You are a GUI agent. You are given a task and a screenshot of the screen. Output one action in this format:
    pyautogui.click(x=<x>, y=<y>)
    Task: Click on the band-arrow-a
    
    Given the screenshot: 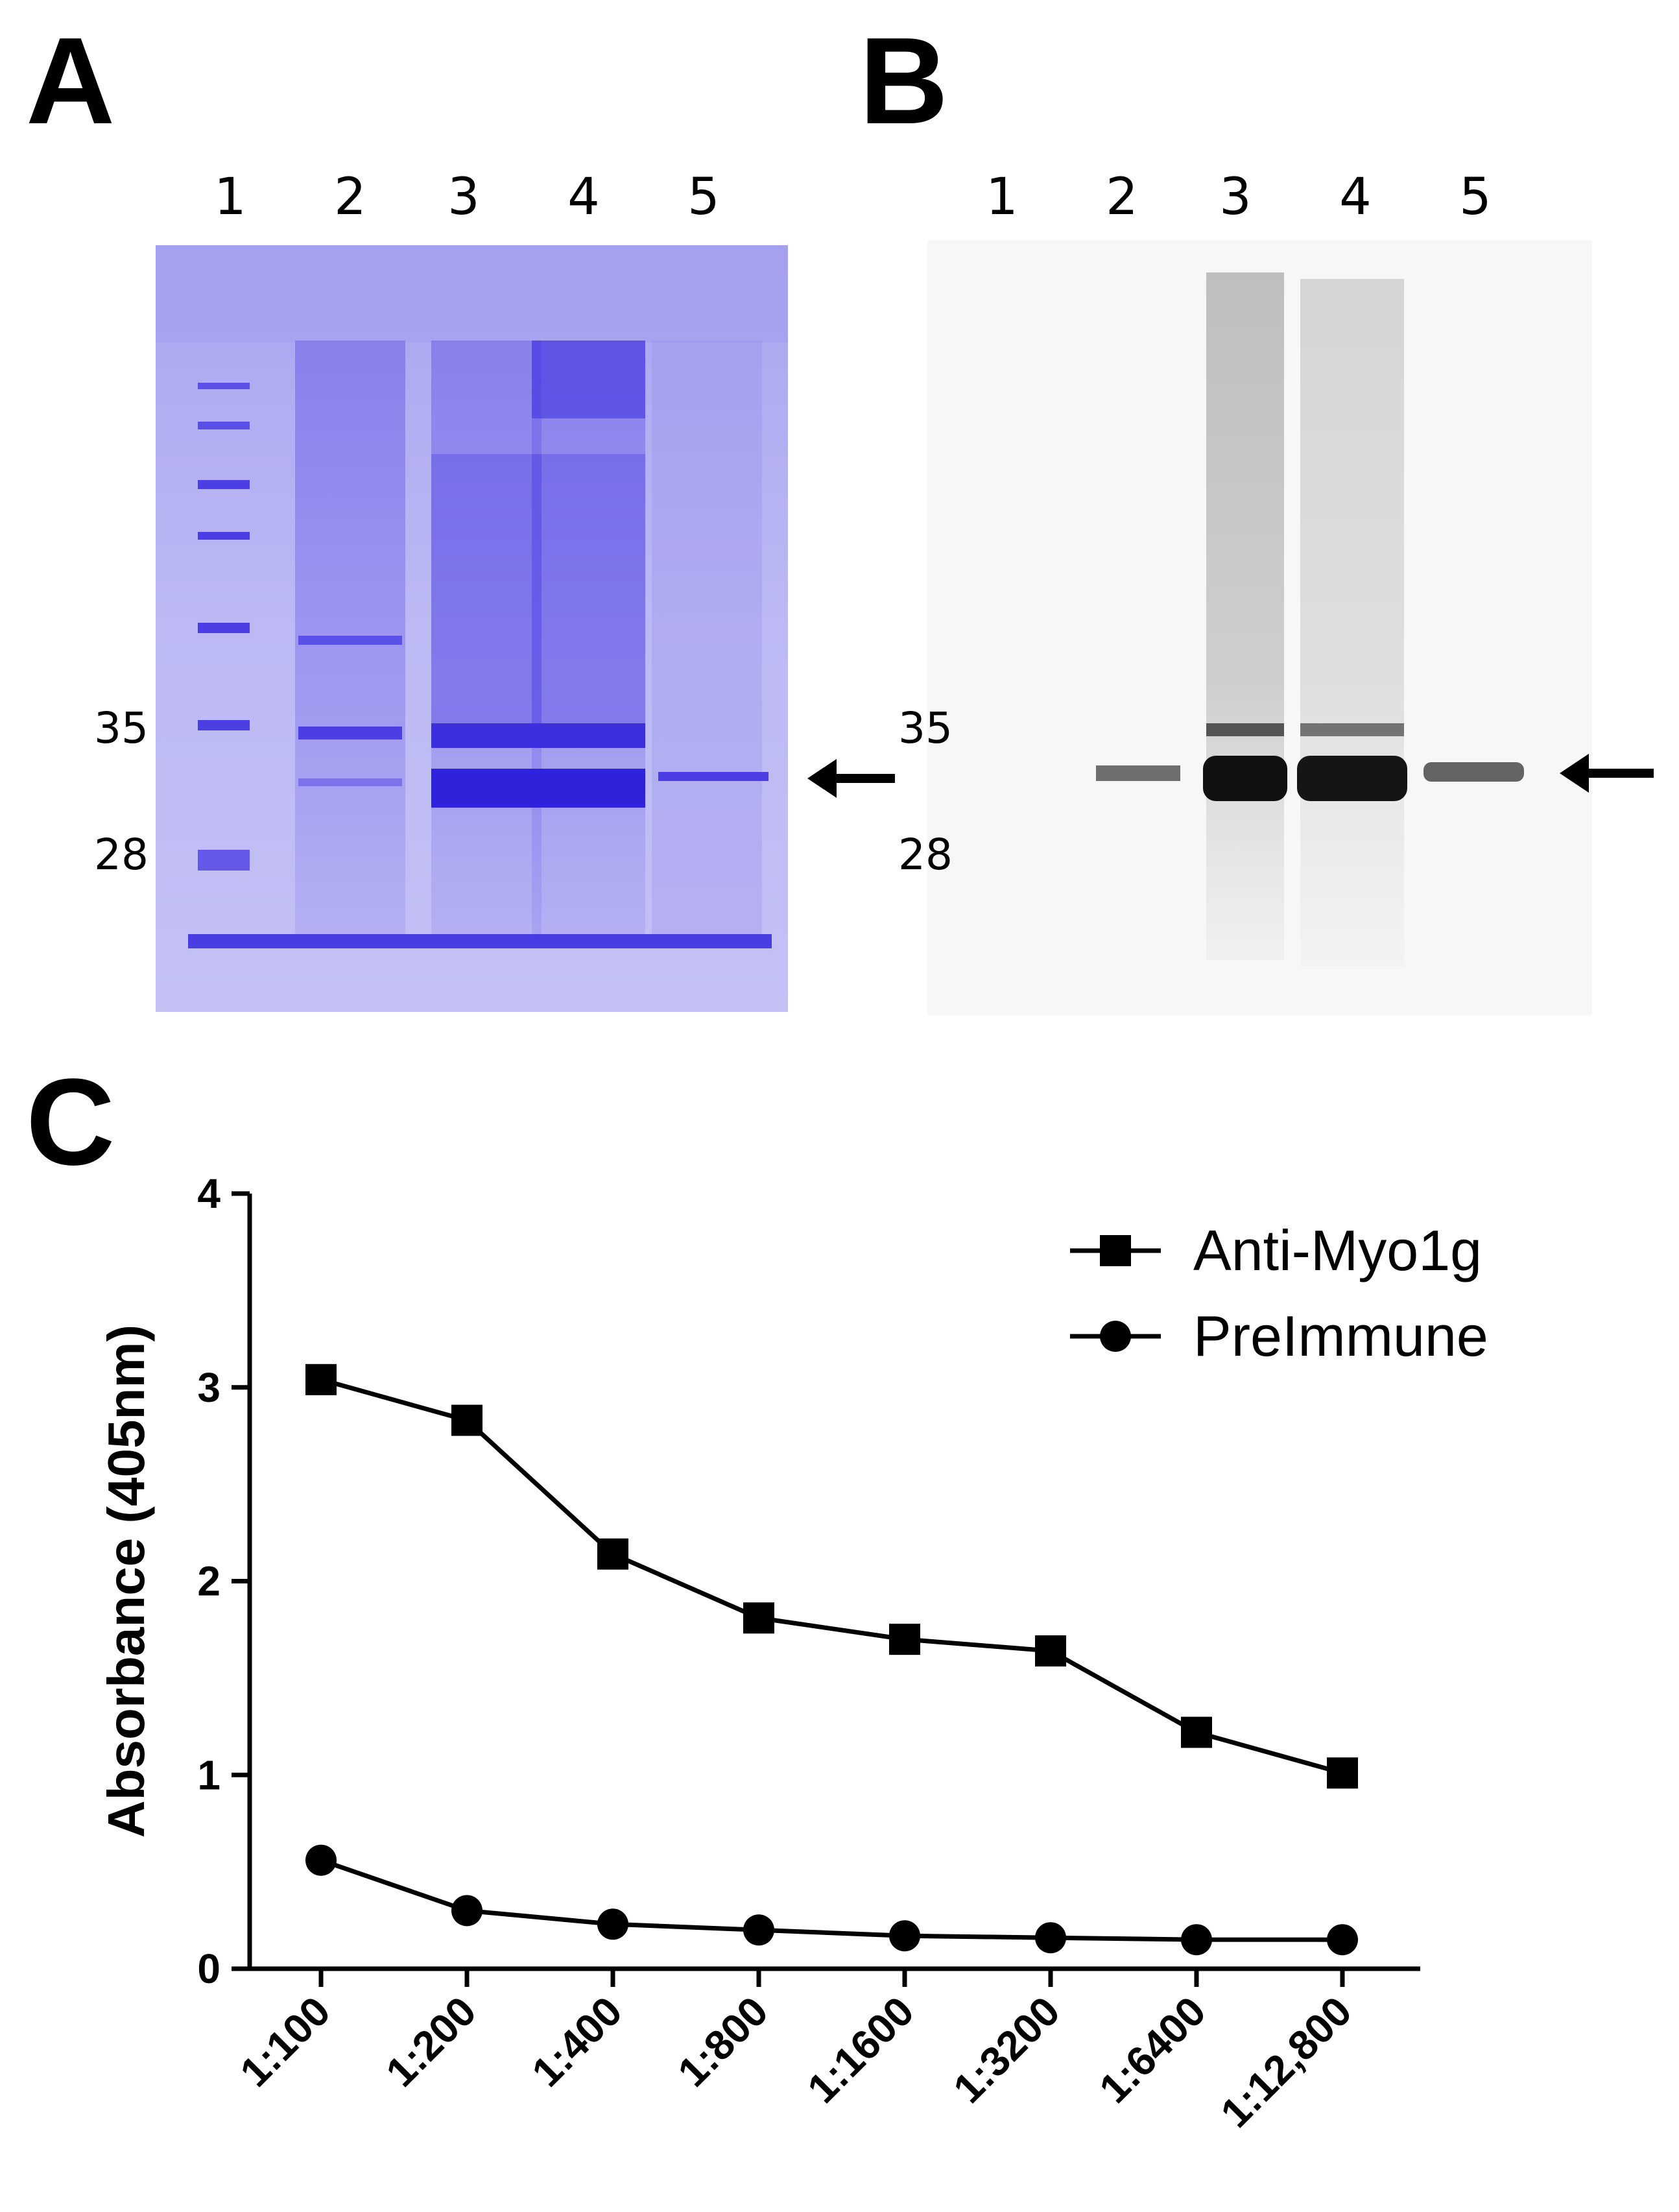 What is the action you would take?
    pyautogui.click(x=851, y=778)
    